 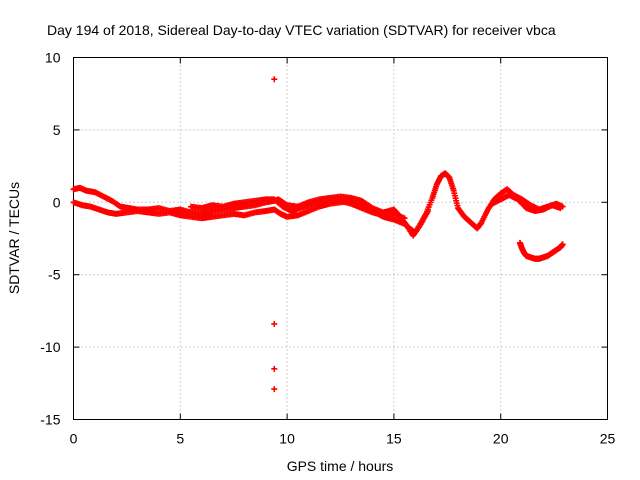 What do you see at coordinates (50, 239) in the screenshot?
I see `y-tick-labels: -15 -10 -5 0 5 10` at bounding box center [50, 239].